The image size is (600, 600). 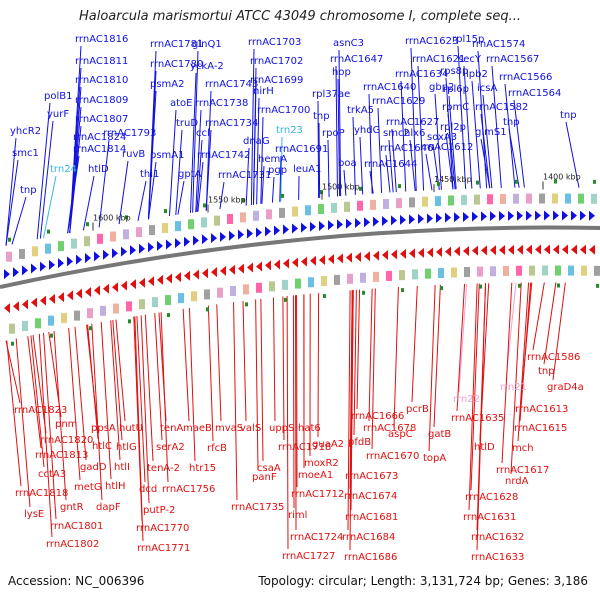 What do you see at coordinates (101, 39) in the screenshot?
I see `forward-gene-label-6: rrnAC1816` at bounding box center [101, 39].